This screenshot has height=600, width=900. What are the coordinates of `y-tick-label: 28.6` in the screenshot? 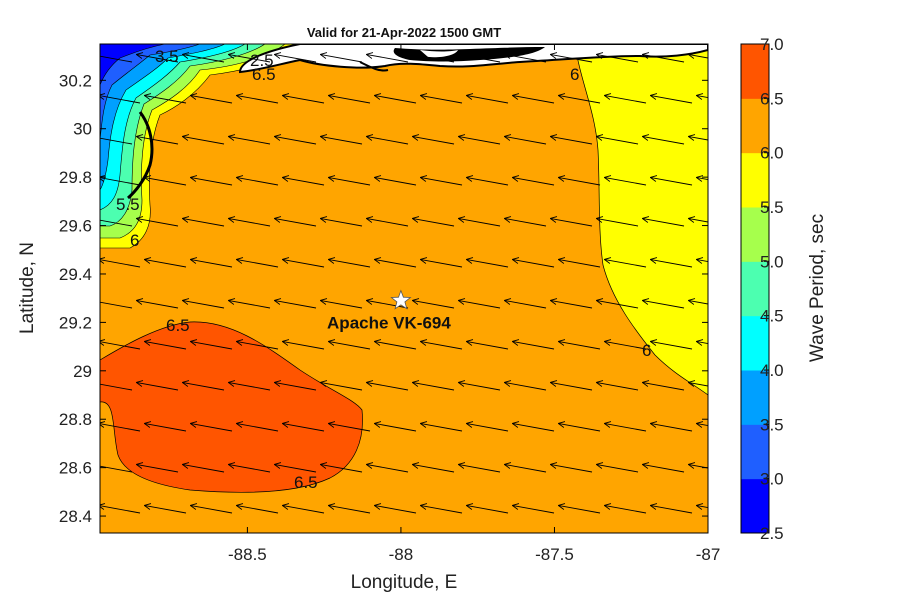 It's located at (75, 468).